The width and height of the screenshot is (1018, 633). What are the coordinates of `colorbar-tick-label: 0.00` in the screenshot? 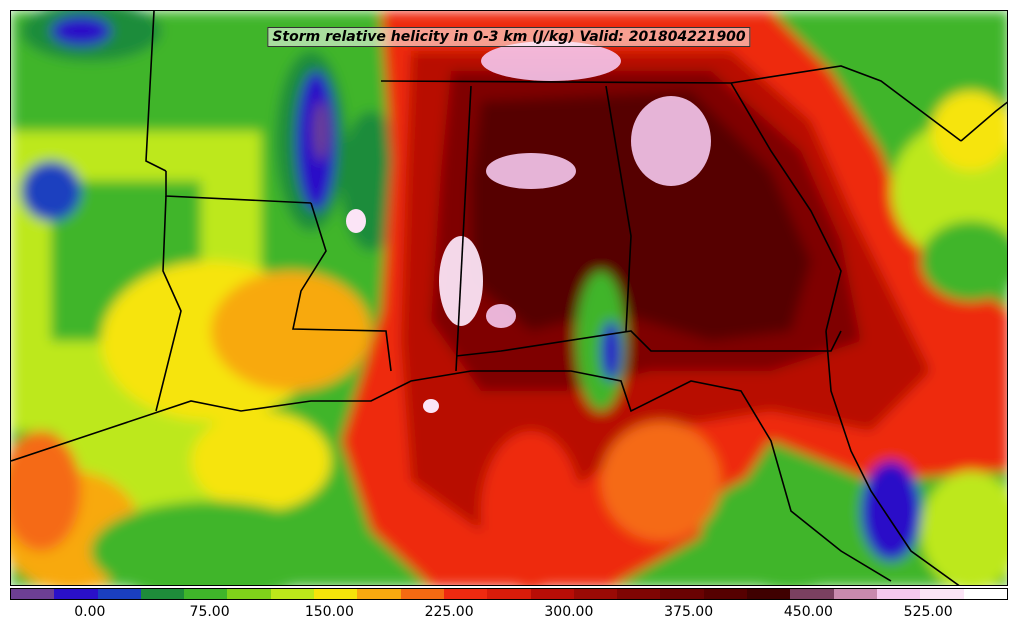 It's located at (90, 612).